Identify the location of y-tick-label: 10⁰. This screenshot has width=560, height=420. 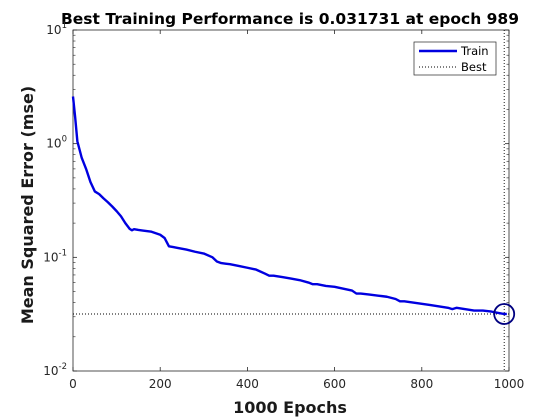
(56, 143).